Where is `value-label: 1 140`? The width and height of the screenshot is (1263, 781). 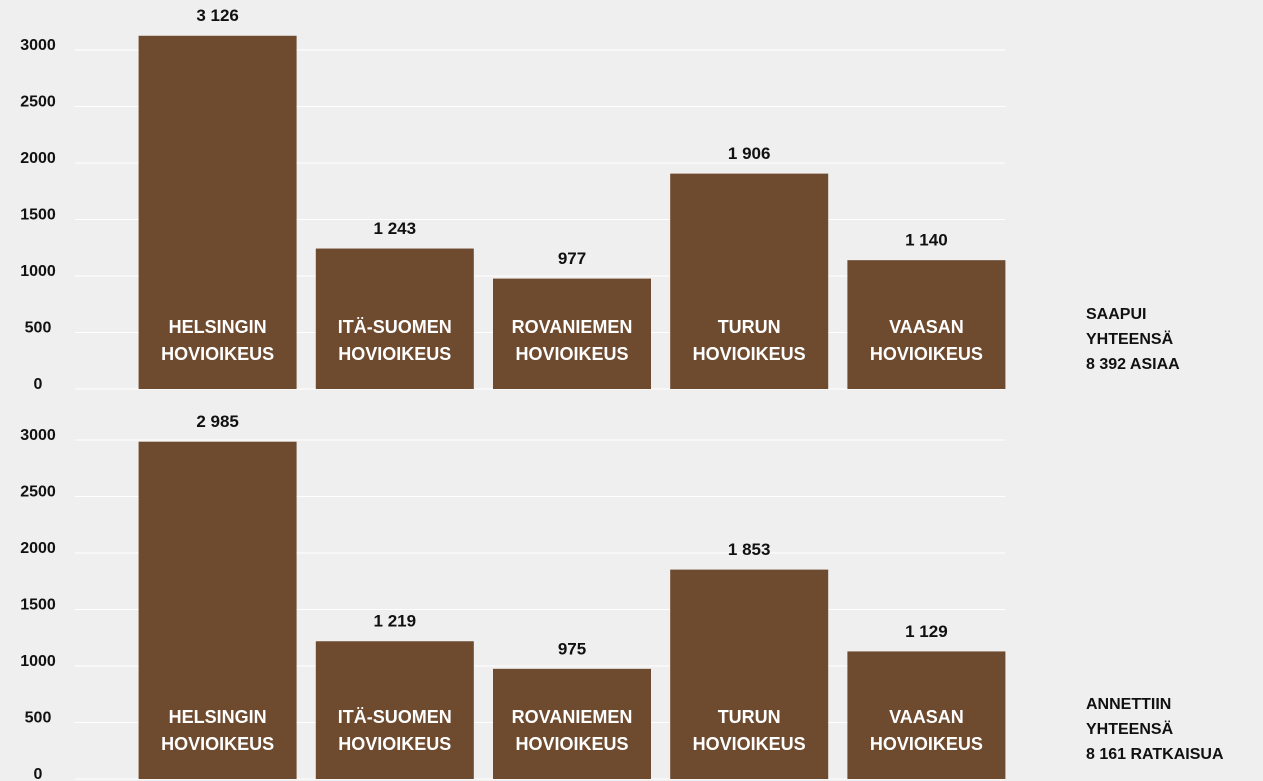
value-label: 1 140 is located at coordinates (926, 240).